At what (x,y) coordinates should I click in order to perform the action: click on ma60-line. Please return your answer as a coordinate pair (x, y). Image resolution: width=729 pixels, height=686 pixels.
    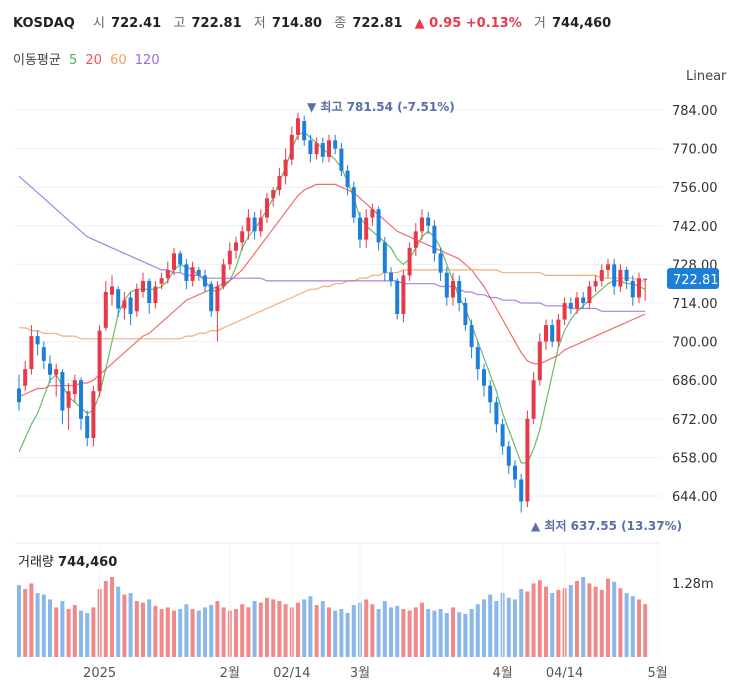
    Looking at the image, I should click on (332, 304).